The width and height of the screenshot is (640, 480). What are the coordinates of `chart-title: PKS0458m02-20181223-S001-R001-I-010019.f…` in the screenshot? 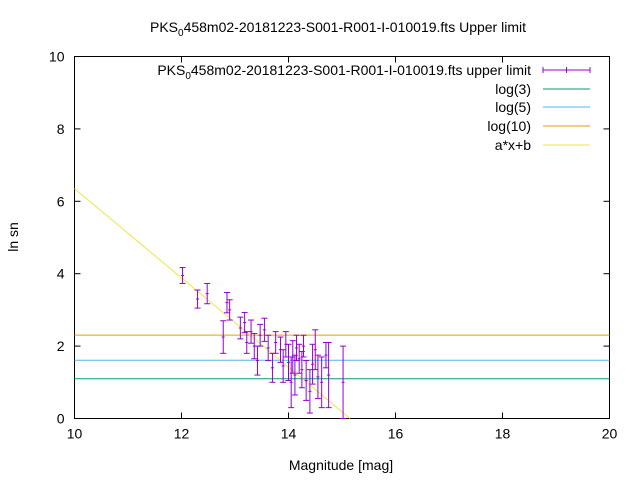 It's located at (338, 29).